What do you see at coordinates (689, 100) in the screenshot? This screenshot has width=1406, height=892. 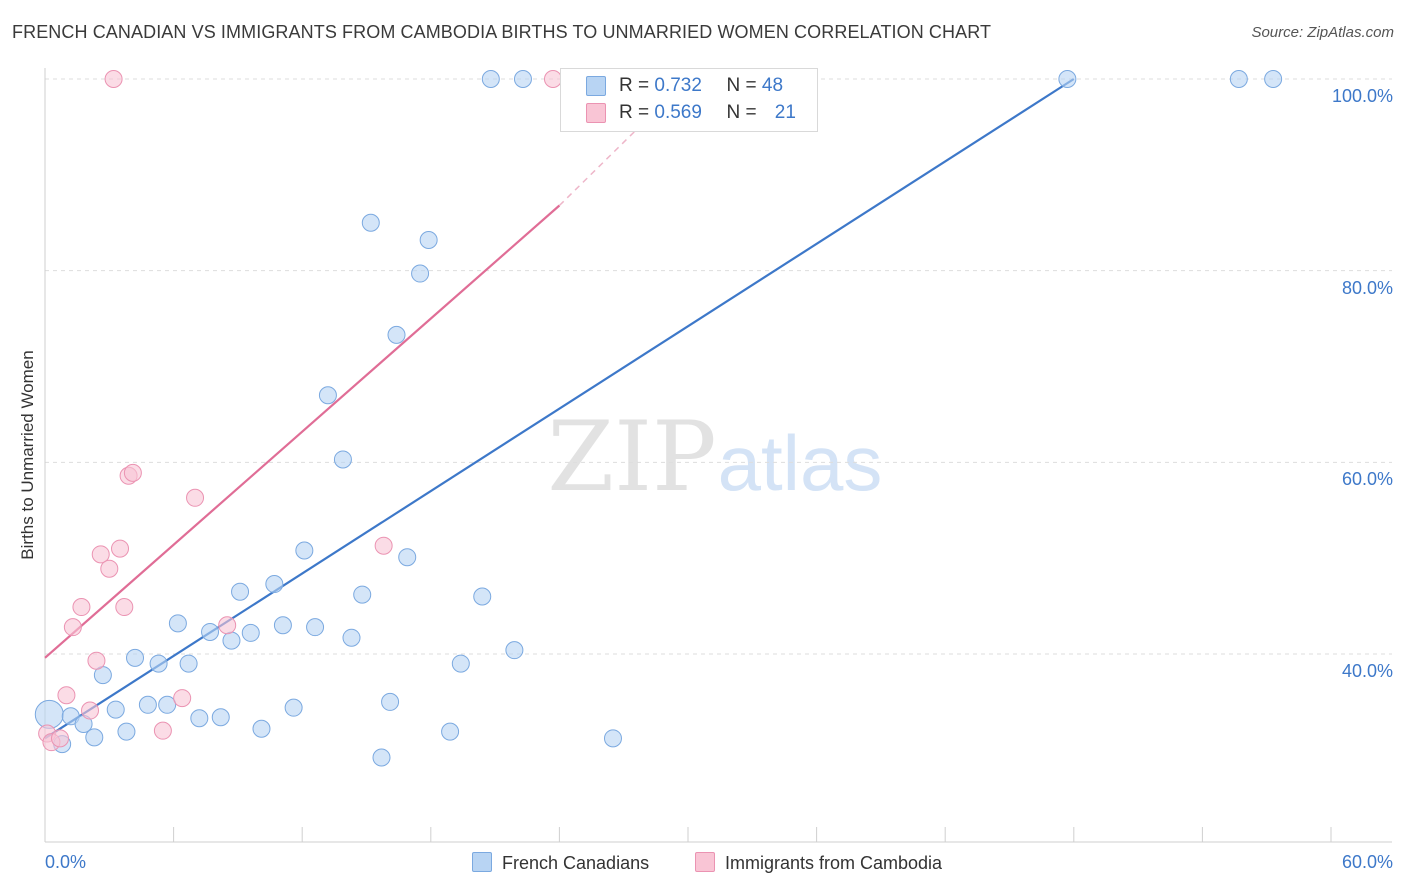 I see `stats-legend: R = 0.732 N = 48 R = 0.569 N = 21` at bounding box center [689, 100].